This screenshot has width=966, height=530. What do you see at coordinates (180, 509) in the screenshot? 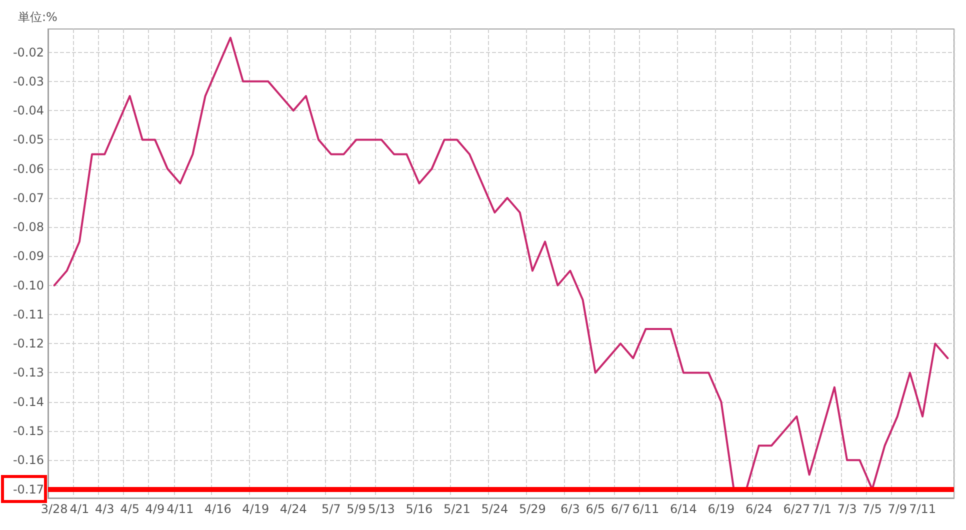
I see `x-tick-label: 4/11` at bounding box center [180, 509].